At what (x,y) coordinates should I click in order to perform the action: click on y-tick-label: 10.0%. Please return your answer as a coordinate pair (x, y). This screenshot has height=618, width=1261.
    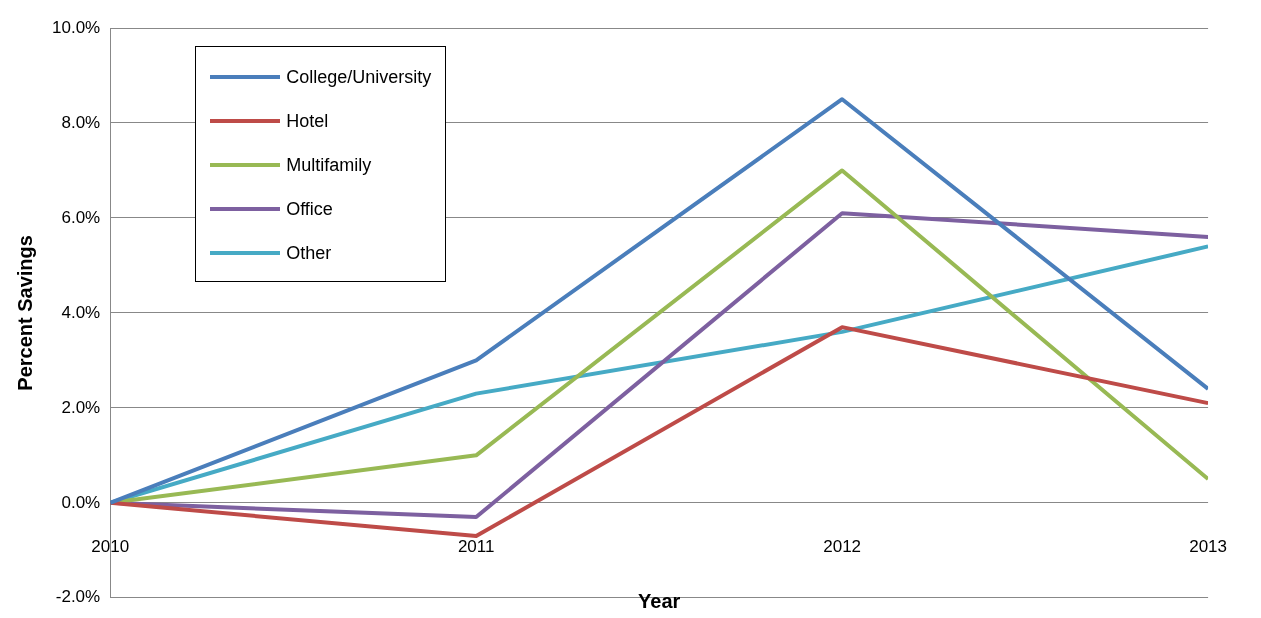
    Looking at the image, I should click on (76, 27).